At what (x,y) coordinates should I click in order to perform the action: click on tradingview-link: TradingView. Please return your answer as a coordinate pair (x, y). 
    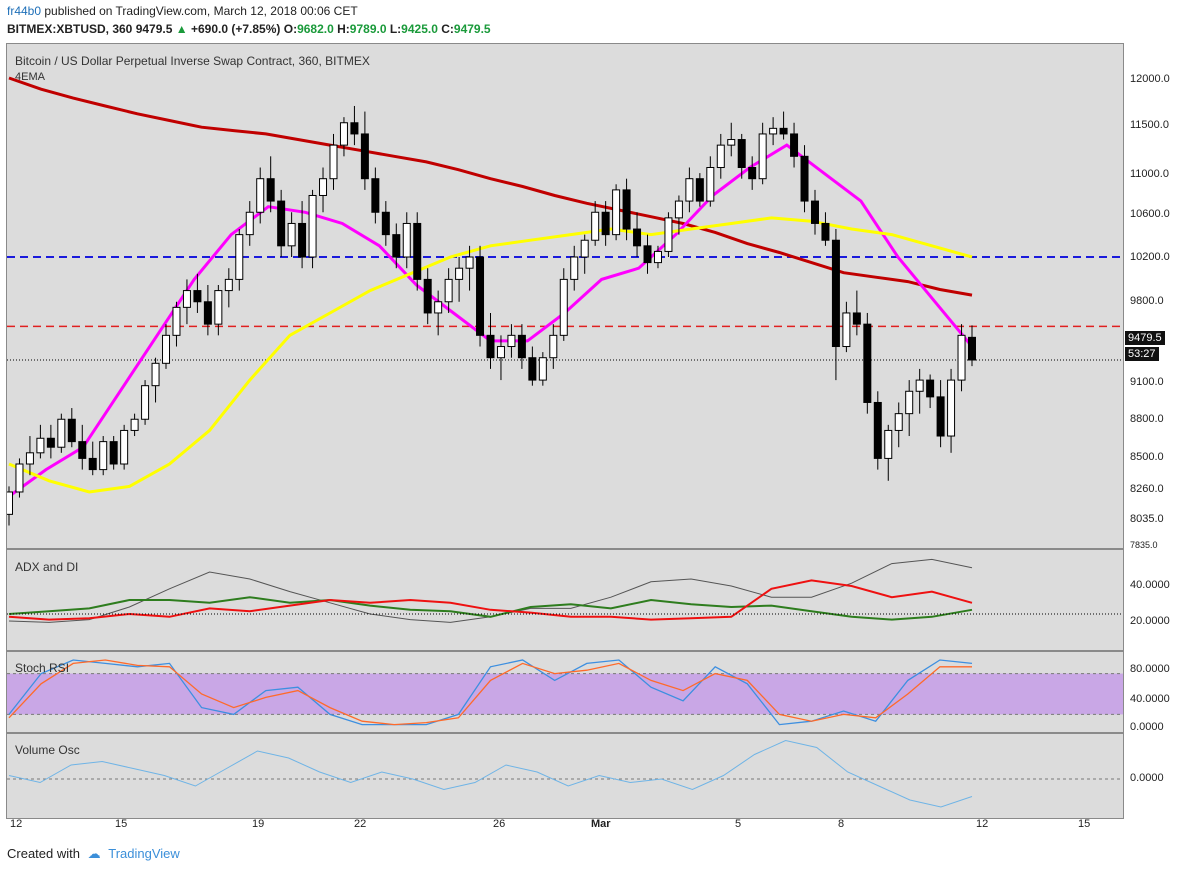
    Looking at the image, I should click on (144, 853).